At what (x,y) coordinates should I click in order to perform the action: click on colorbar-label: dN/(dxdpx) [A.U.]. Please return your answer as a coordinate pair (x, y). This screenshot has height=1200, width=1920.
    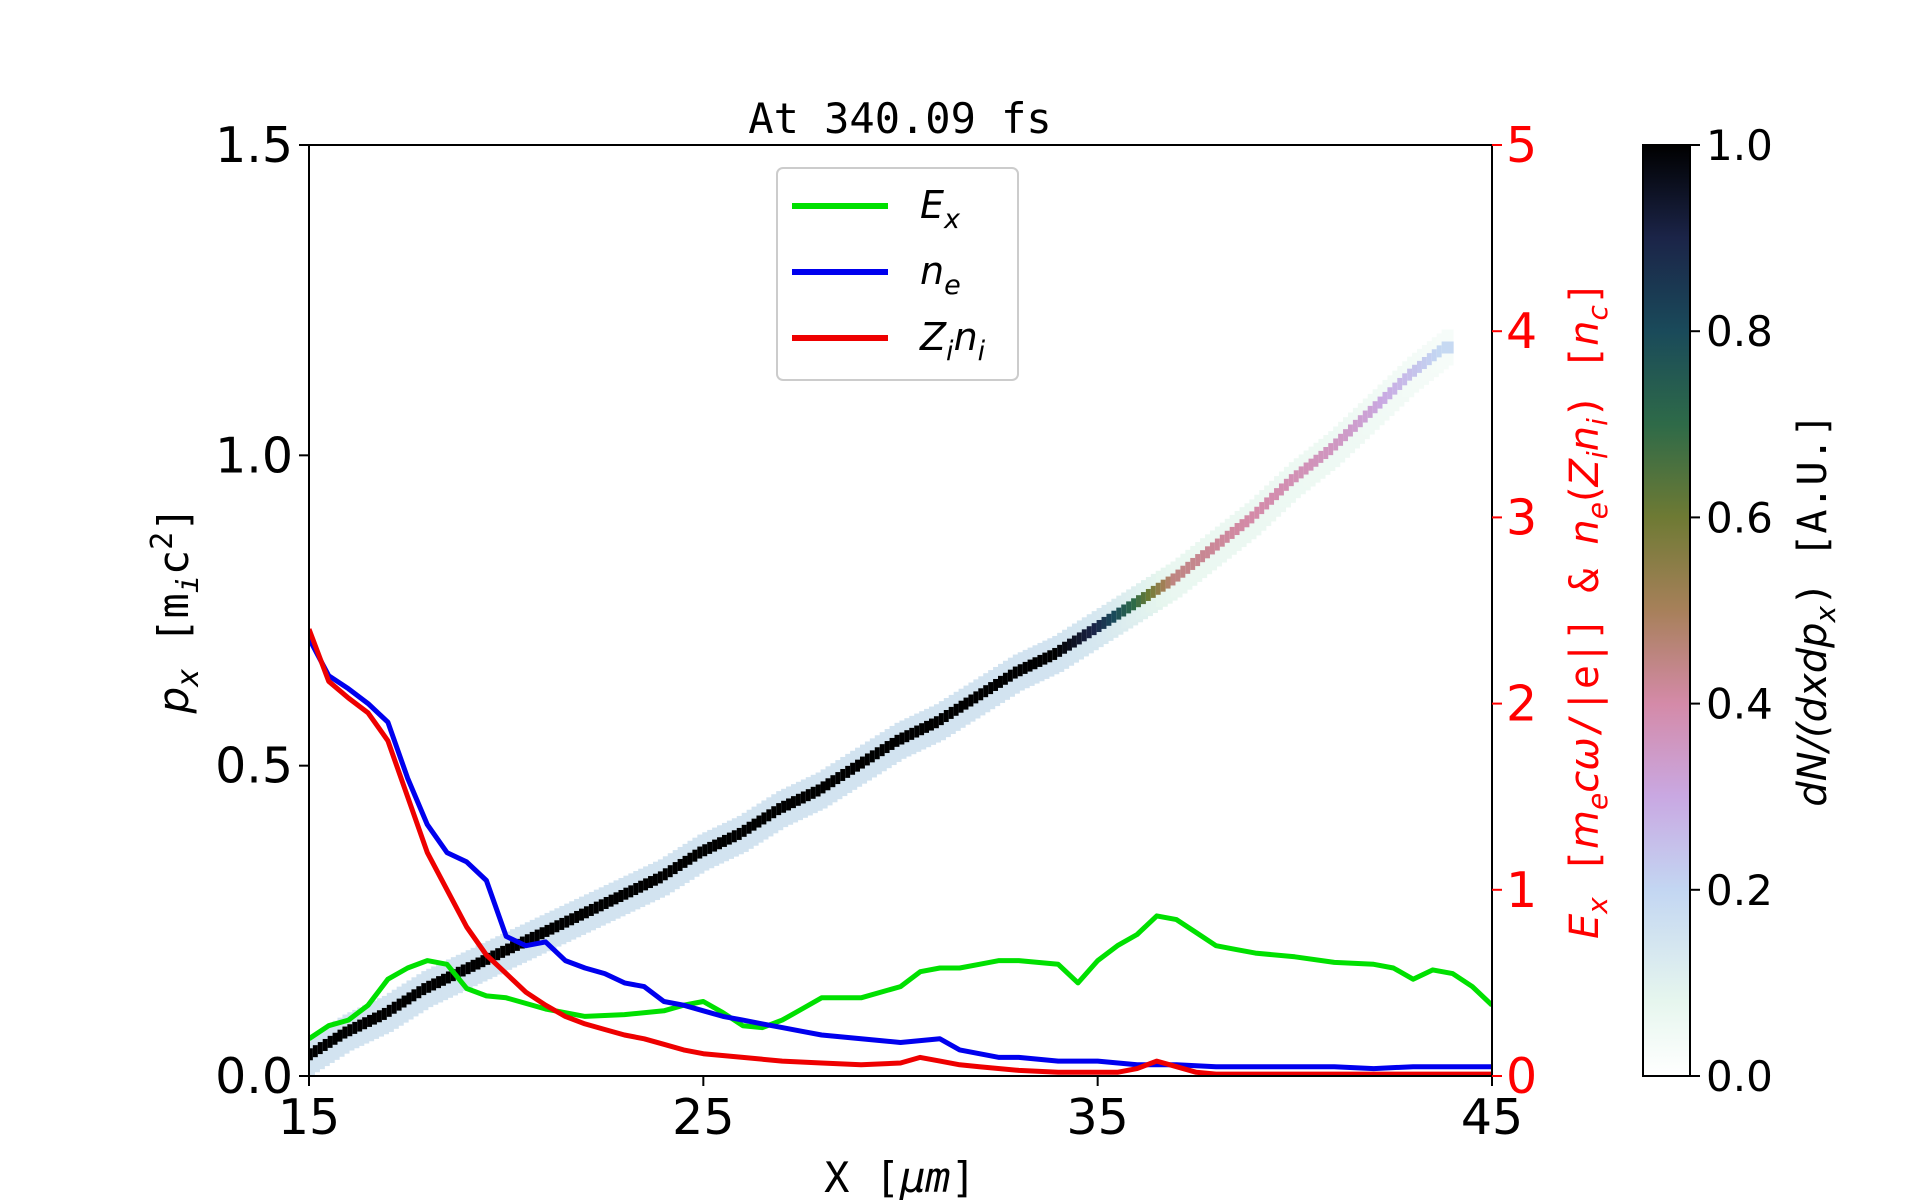
    Looking at the image, I should click on (1816, 609).